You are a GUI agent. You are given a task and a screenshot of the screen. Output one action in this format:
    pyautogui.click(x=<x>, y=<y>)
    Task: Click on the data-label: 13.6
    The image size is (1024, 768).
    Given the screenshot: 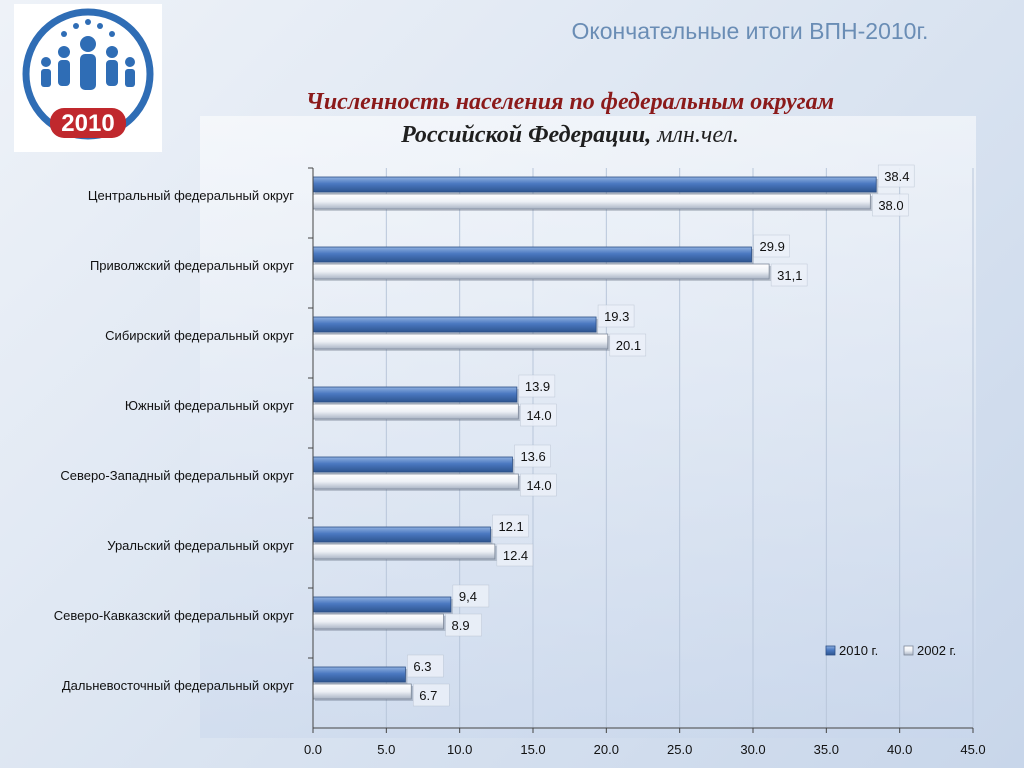 What is the action you would take?
    pyautogui.click(x=532, y=456)
    